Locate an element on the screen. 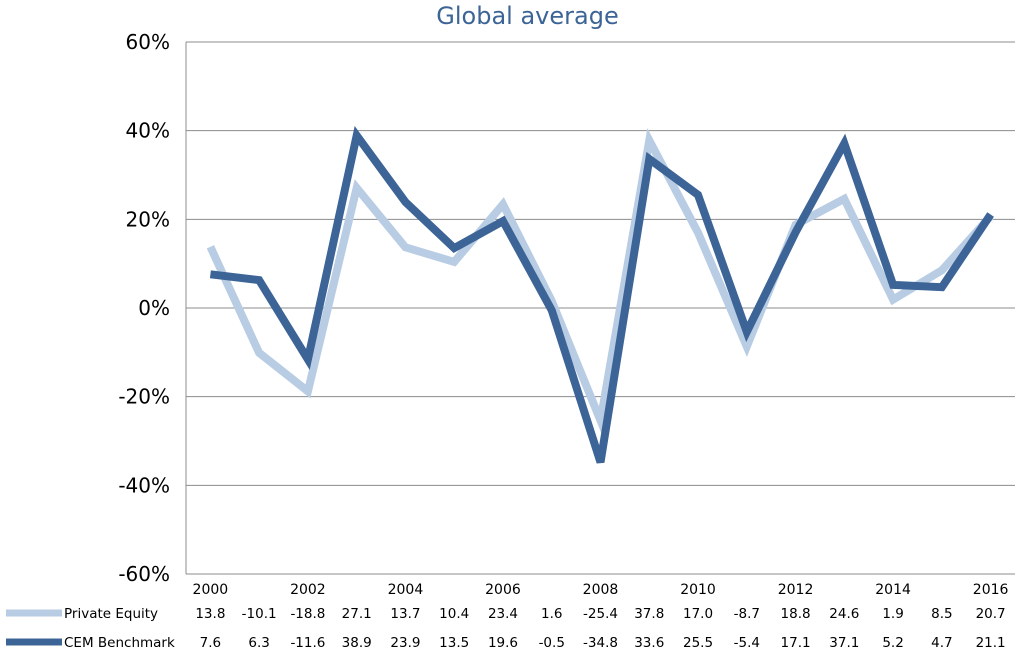 The image size is (1015, 661). x-tick-label: 2016 is located at coordinates (991, 590).